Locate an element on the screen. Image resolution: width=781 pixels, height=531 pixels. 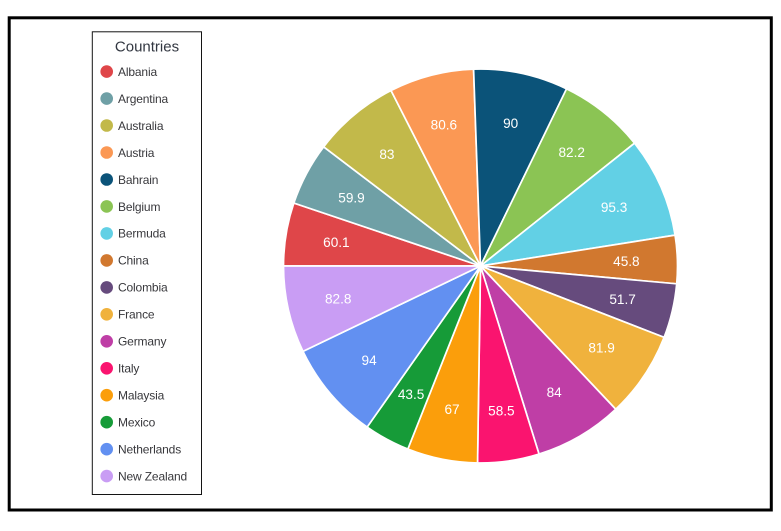
svg-text: 94 is located at coordinates (370, 360).